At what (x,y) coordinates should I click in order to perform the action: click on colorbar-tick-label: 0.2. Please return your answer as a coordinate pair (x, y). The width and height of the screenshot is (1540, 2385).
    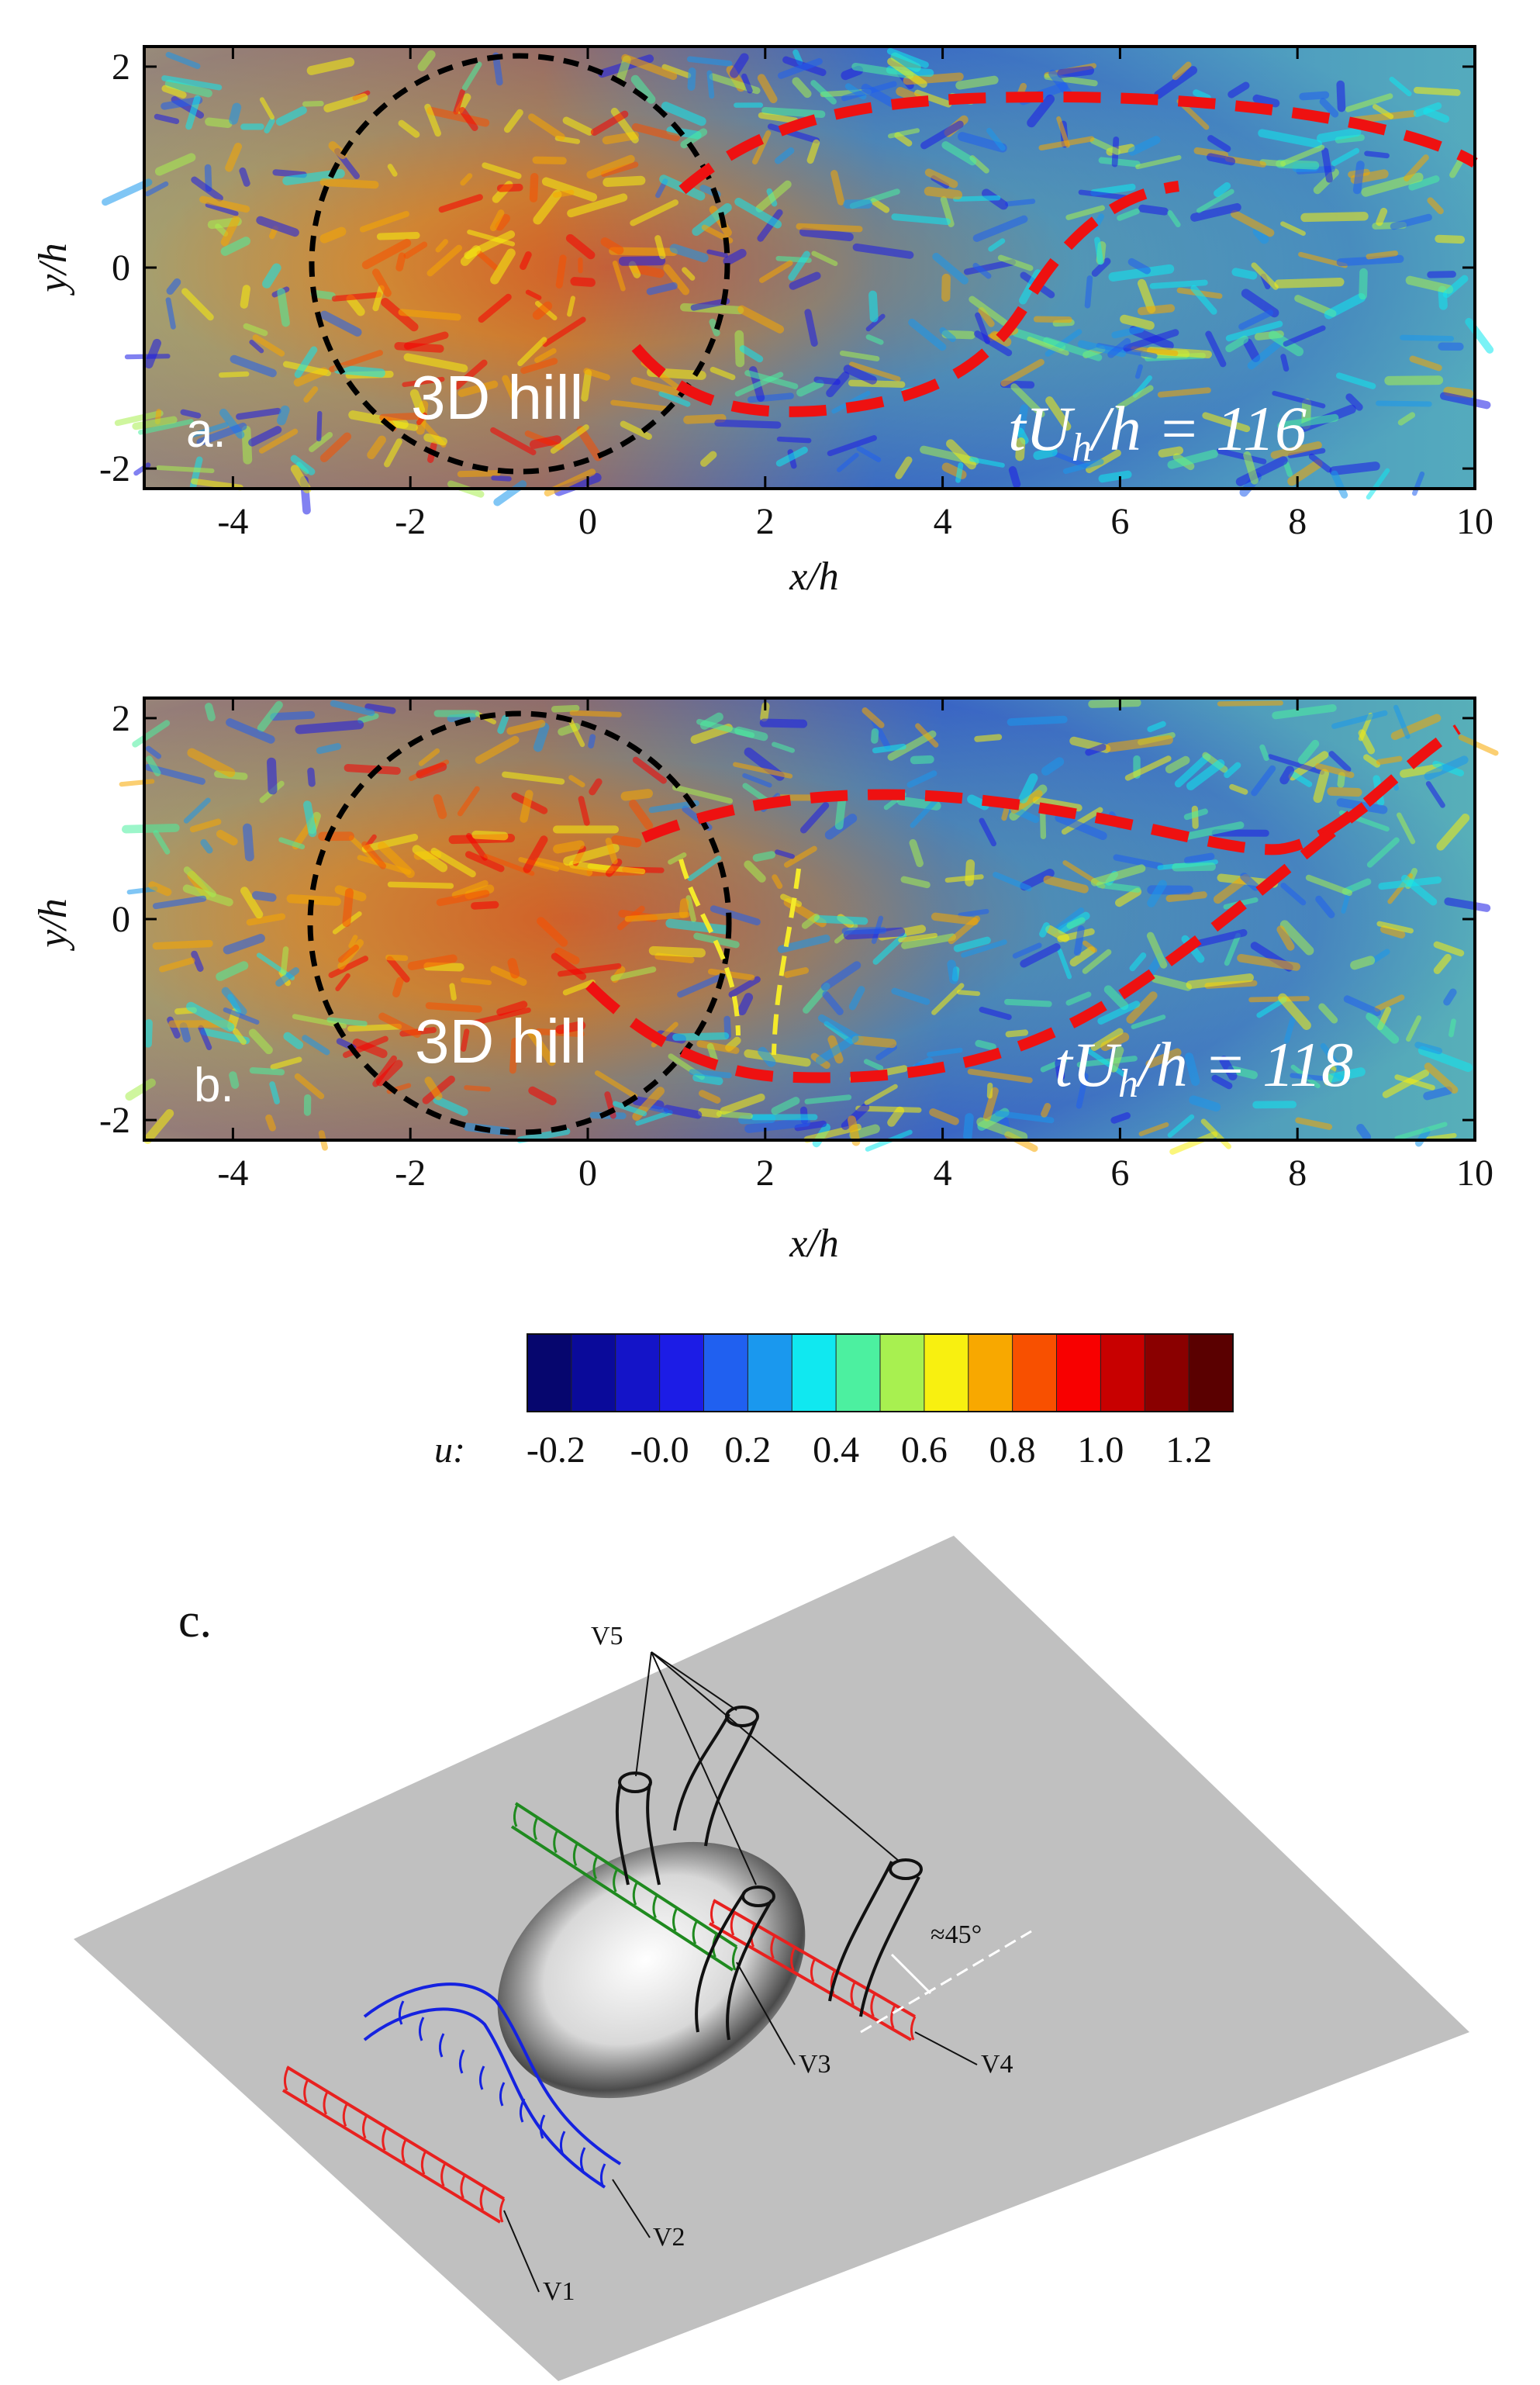
    Looking at the image, I should click on (747, 1450).